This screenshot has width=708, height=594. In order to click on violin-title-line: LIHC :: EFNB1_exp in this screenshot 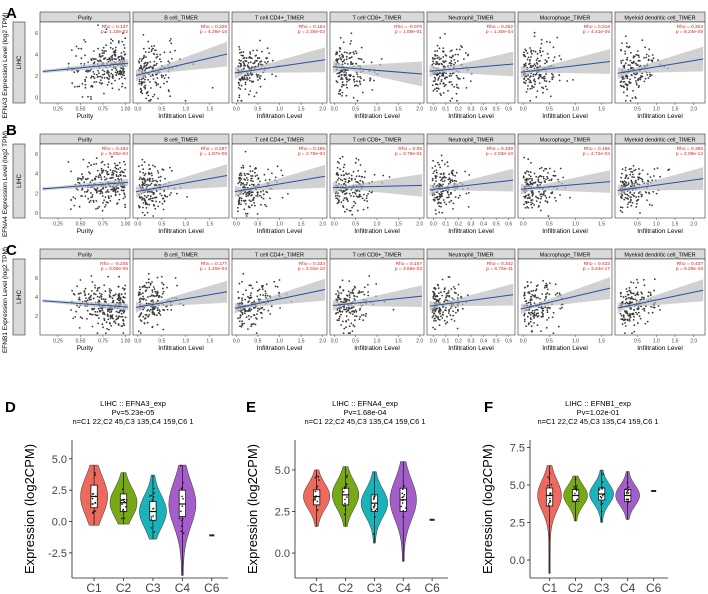, I will do `click(598, 403)`.